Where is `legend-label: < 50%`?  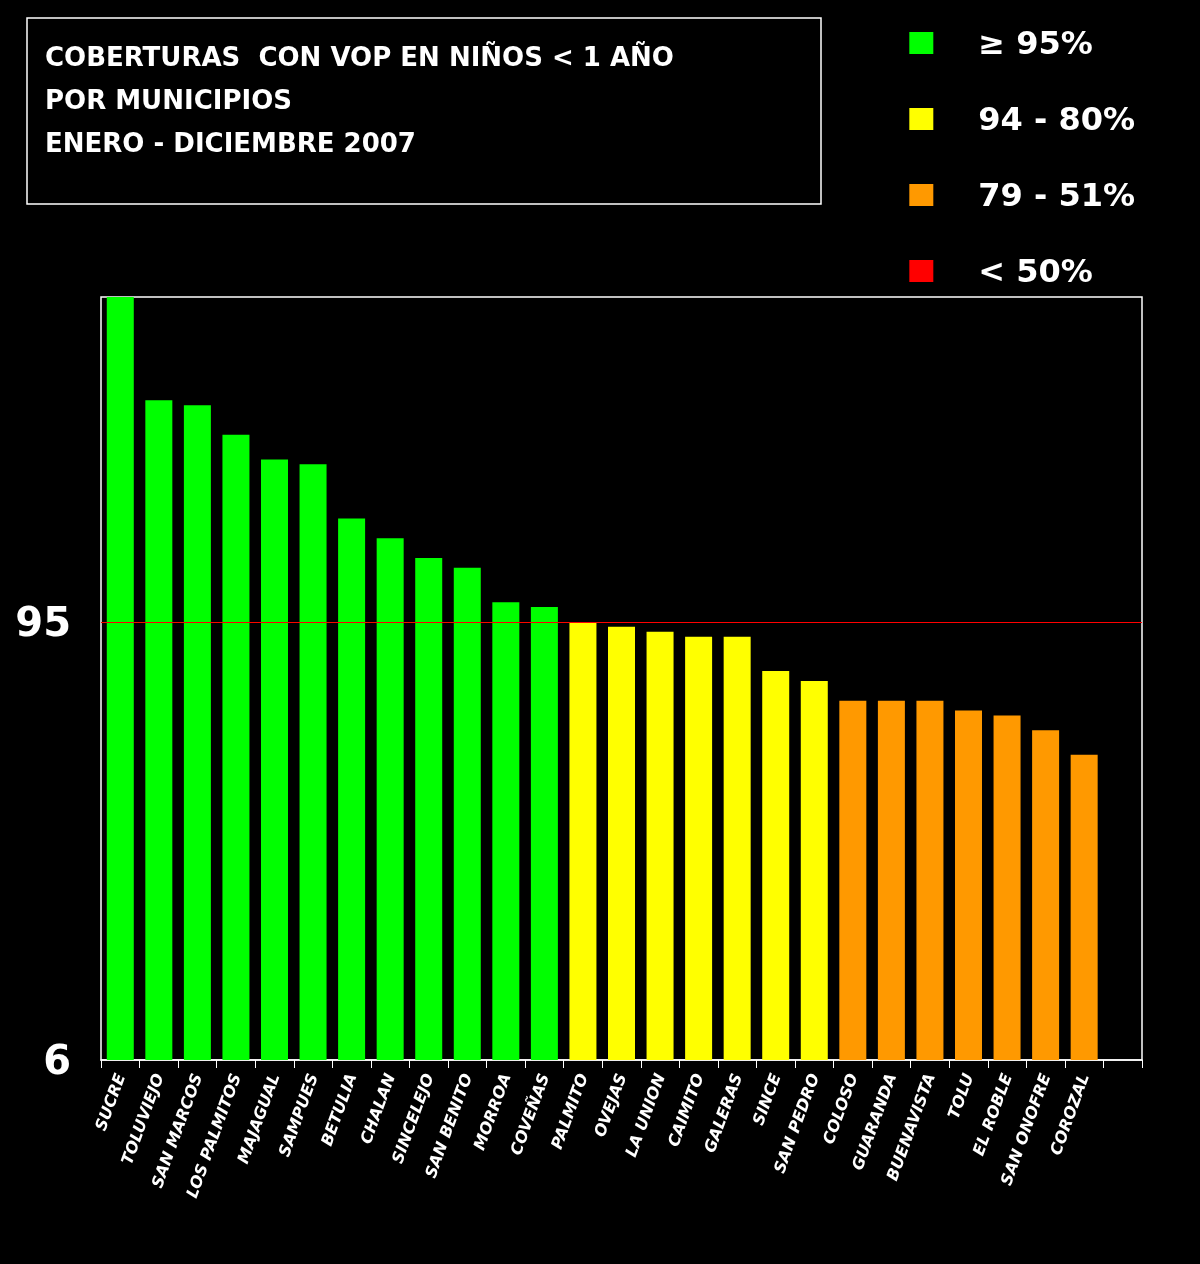 legend-label: < 50% is located at coordinates (1035, 271).